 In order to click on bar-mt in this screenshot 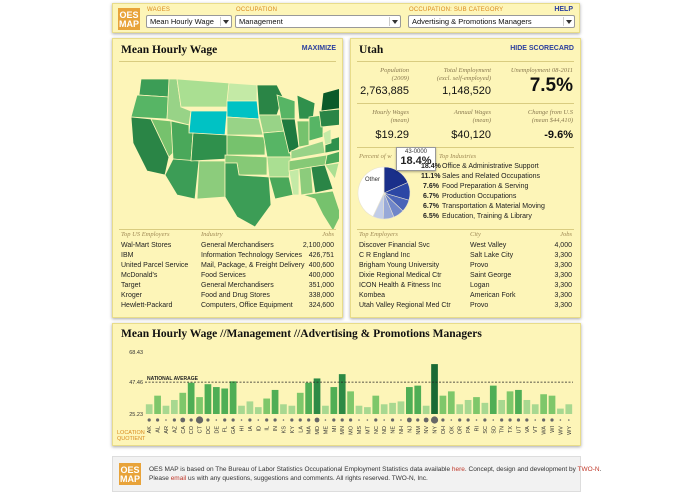, I will do `click(367, 410)`.